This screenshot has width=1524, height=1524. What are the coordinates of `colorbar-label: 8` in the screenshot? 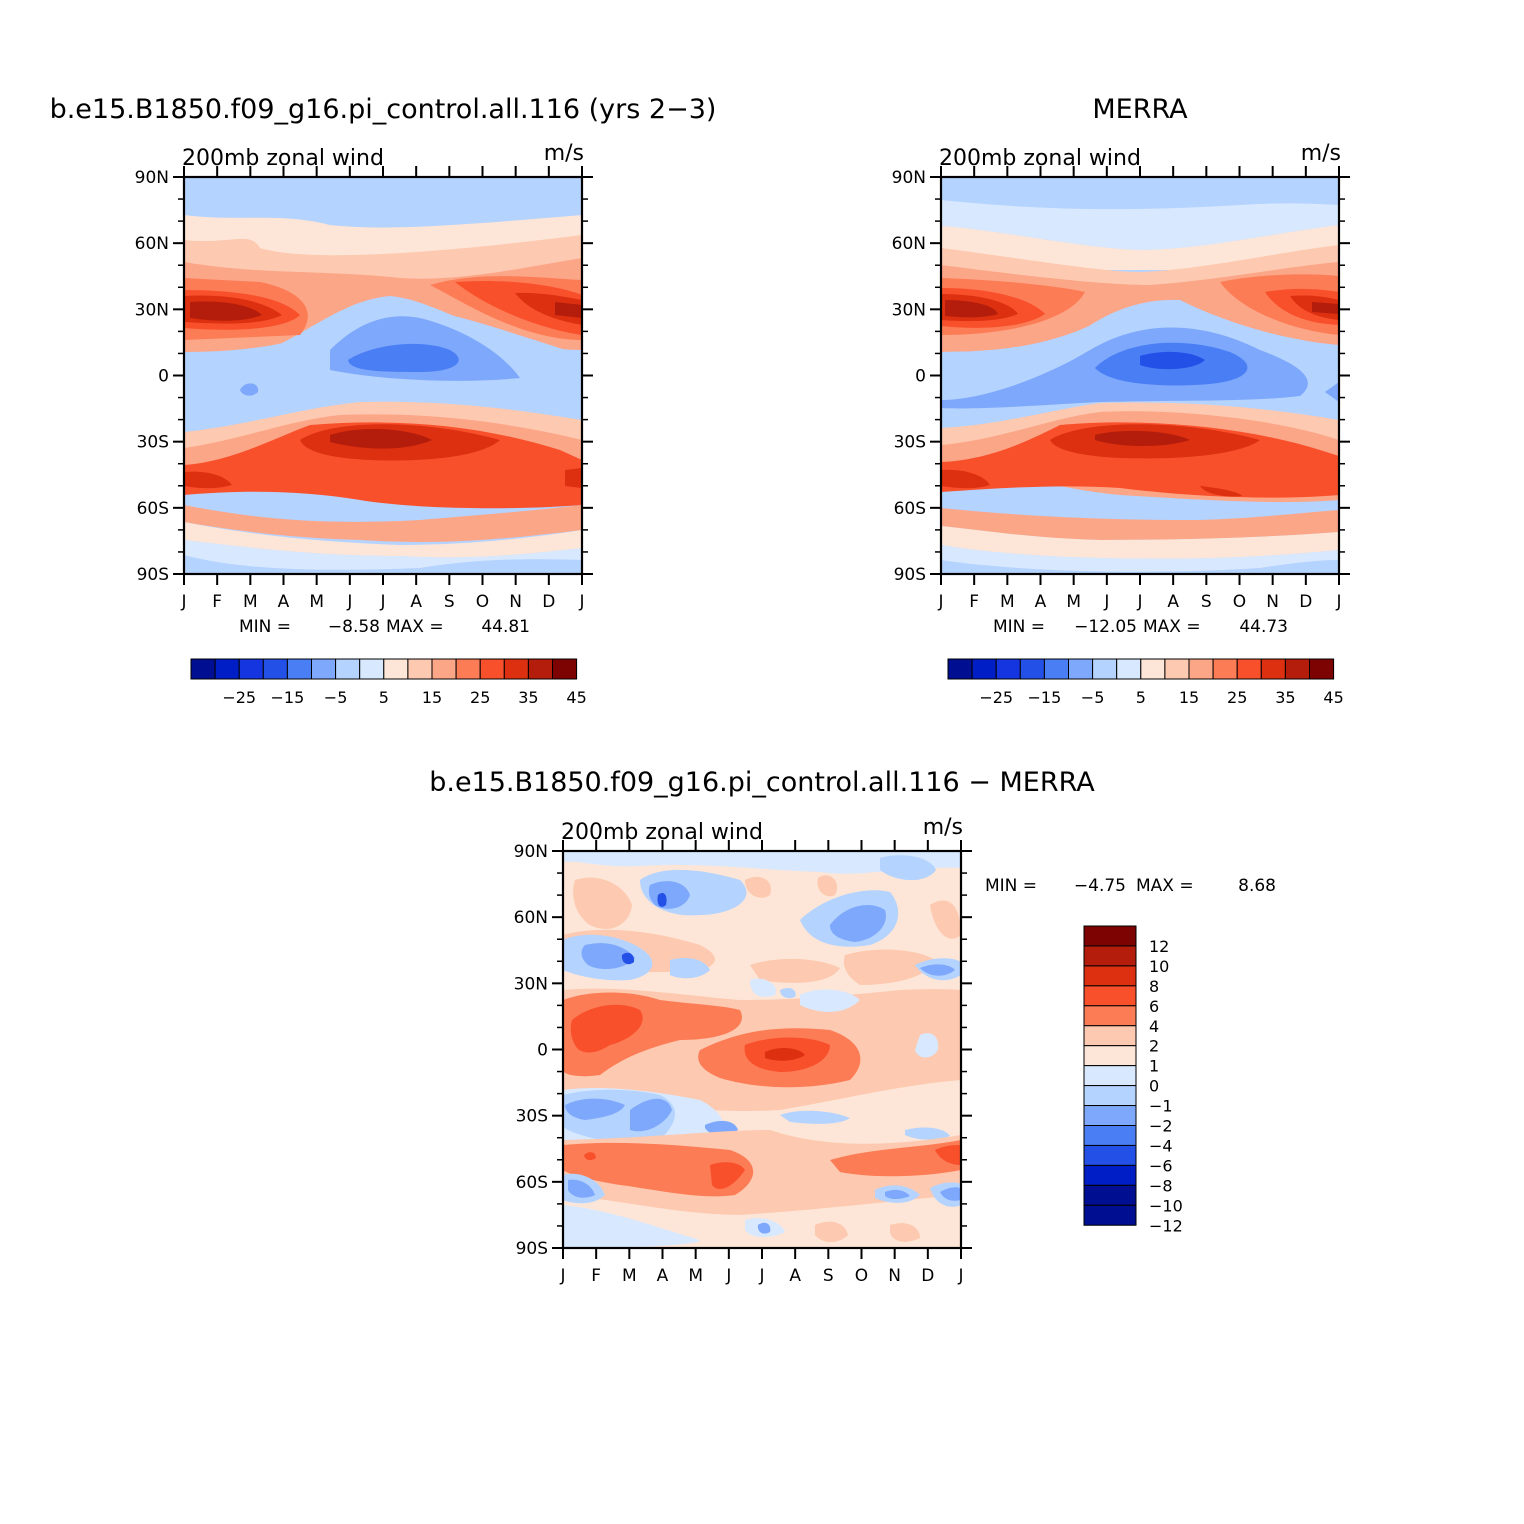 It's located at (1154, 986).